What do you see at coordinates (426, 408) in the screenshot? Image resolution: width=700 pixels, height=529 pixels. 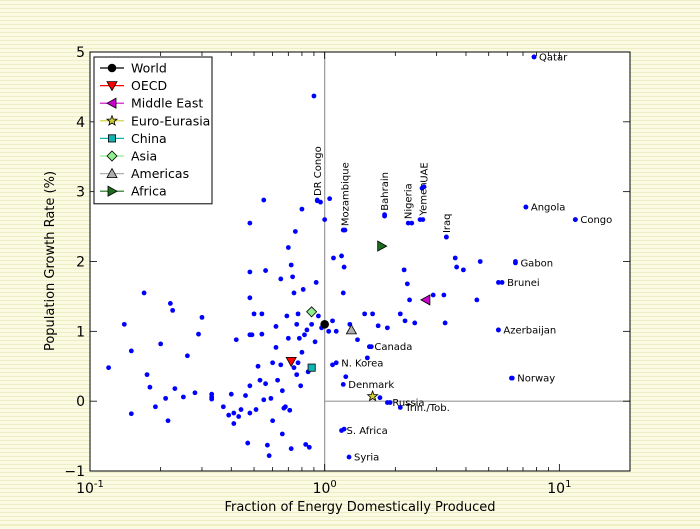 I see `point-label: Trin./Tob.` at bounding box center [426, 408].